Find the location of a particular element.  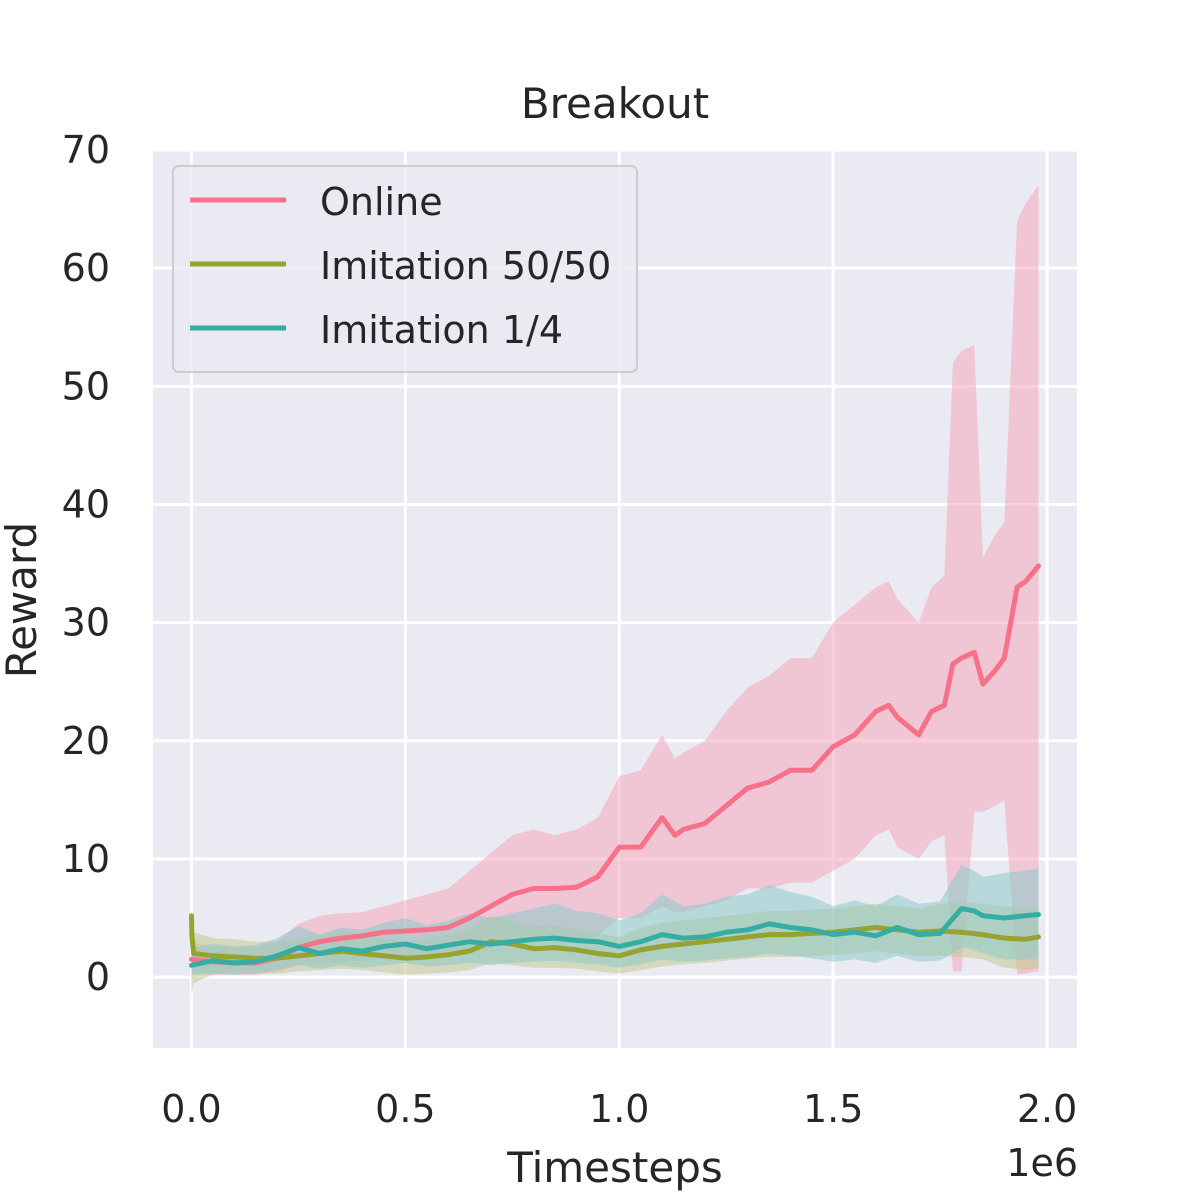

y-tick-label: 70 is located at coordinates (86, 150).